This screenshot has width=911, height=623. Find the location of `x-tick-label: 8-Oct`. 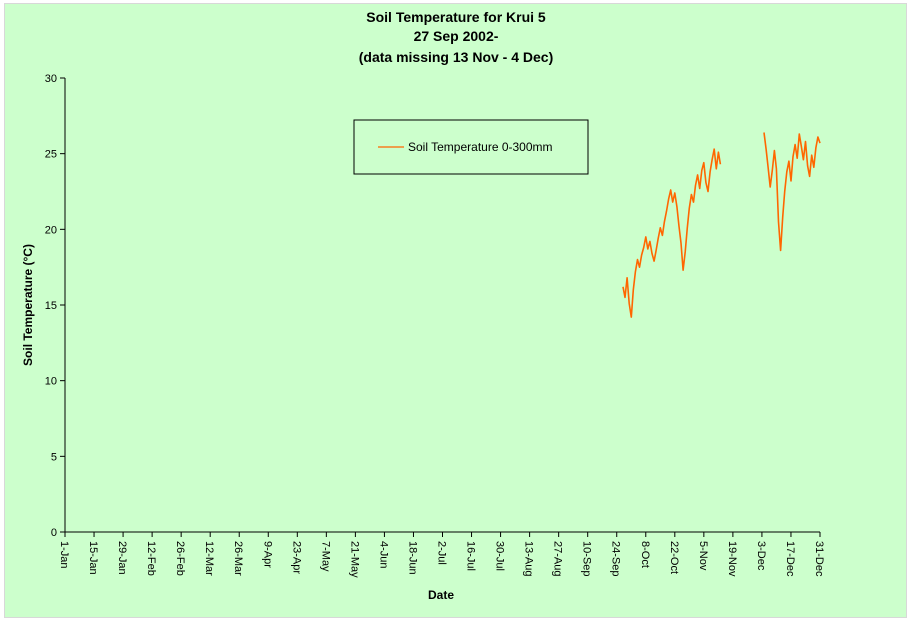

x-tick-label: 8-Oct is located at coordinates (645, 554).